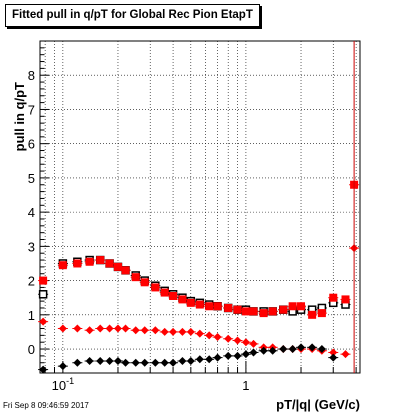 The width and height of the screenshot is (400, 414). Describe the element at coordinates (19, 117) in the screenshot. I see `y-axis-label: pull in q/pT` at that location.